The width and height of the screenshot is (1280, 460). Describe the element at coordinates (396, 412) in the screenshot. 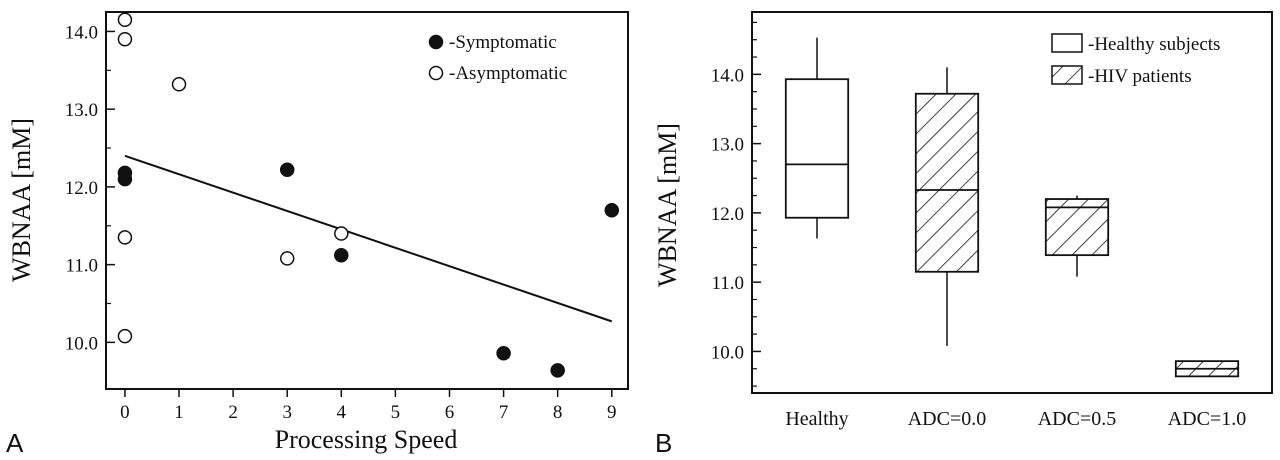

I see `x-tick-label: 5` at that location.